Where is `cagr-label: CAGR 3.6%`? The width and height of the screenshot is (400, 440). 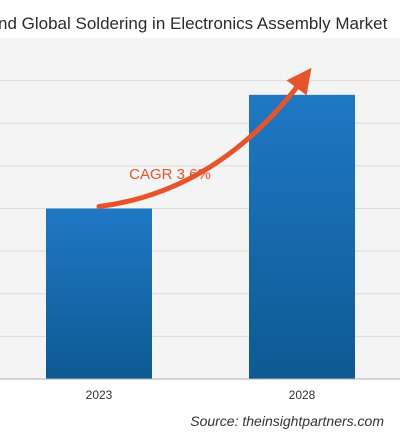
cagr-label: CAGR 3.6% is located at coordinates (170, 174).